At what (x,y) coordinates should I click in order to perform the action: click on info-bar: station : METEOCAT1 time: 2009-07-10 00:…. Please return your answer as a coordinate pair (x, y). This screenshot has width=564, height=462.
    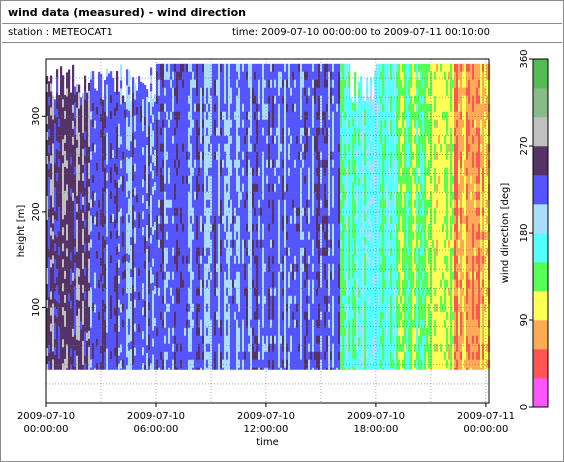
    Looking at the image, I should click on (282, 33).